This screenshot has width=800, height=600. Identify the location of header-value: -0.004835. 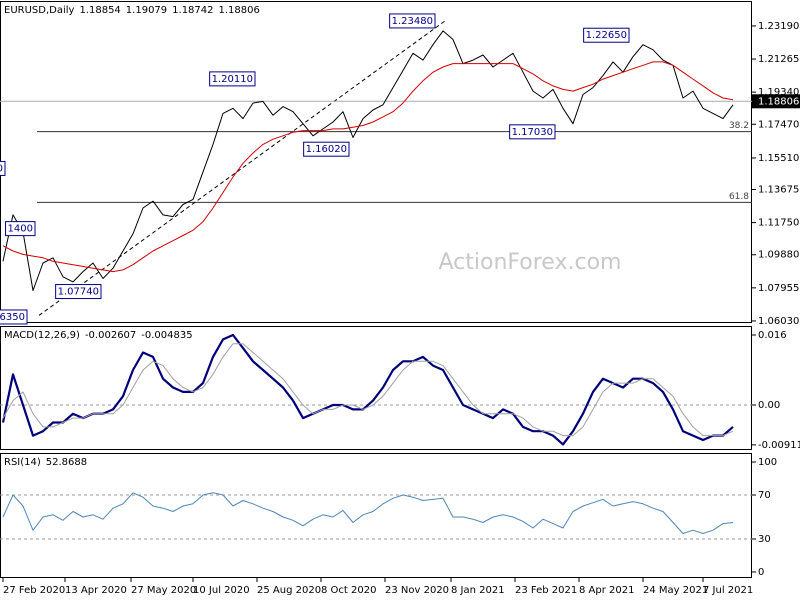
(166, 335).